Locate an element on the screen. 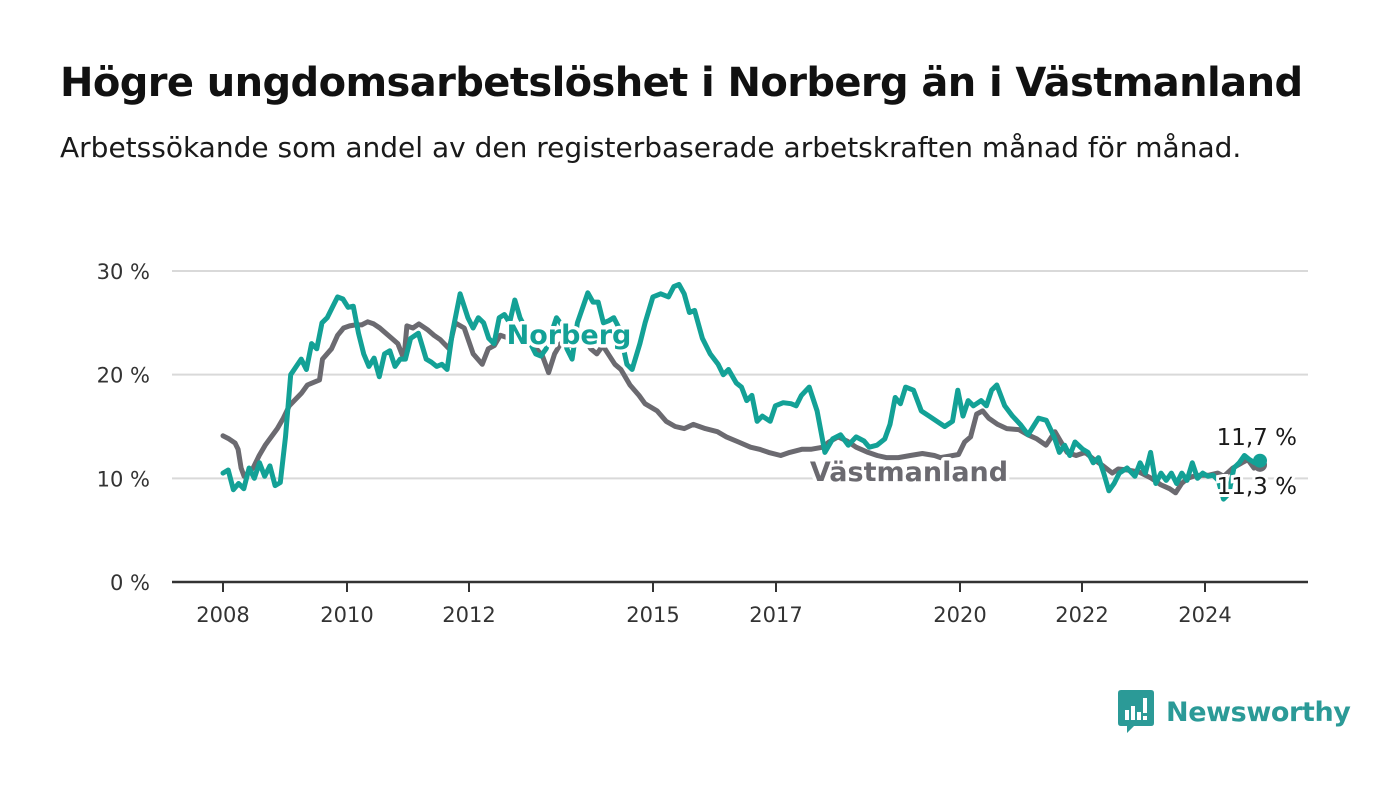 This screenshot has height=794, width=1400. series-labels: Västmanland Norberg 11,7 % 11,3 % is located at coordinates (901, 410).